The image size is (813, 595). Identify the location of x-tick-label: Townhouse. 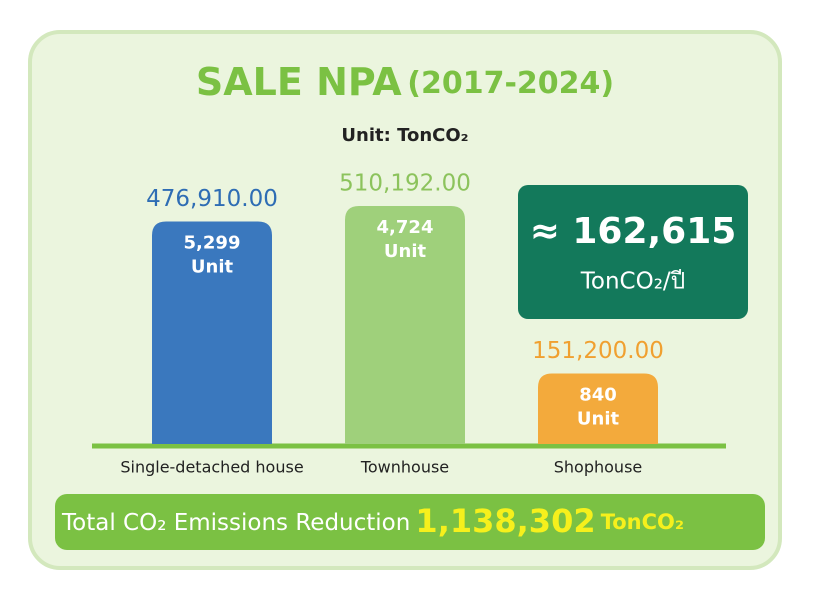
(404, 467).